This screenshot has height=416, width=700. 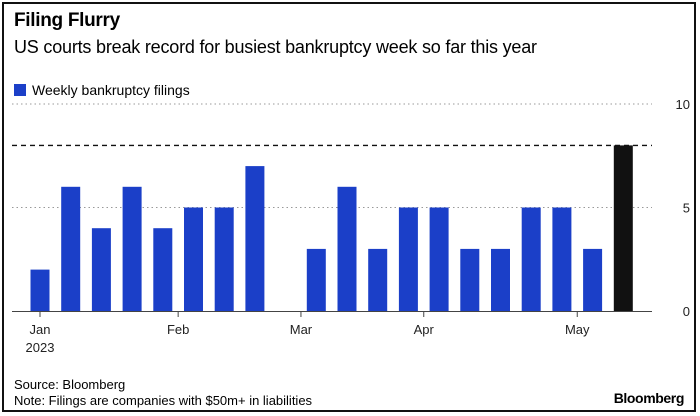 I want to click on legend-label: Weekly bankruptcy filings, so click(x=111, y=90).